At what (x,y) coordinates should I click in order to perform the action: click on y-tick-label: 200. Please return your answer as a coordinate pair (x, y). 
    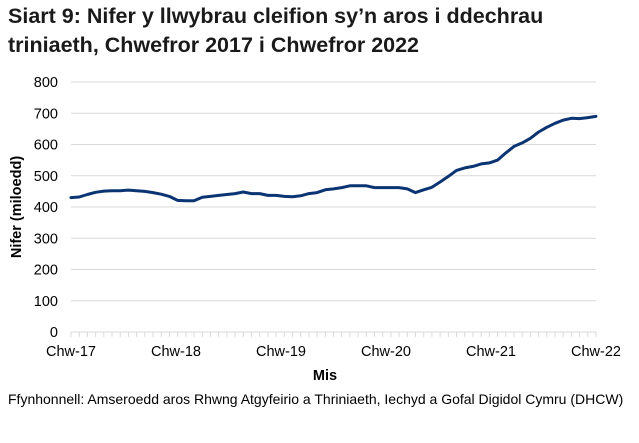
    Looking at the image, I should click on (46, 271).